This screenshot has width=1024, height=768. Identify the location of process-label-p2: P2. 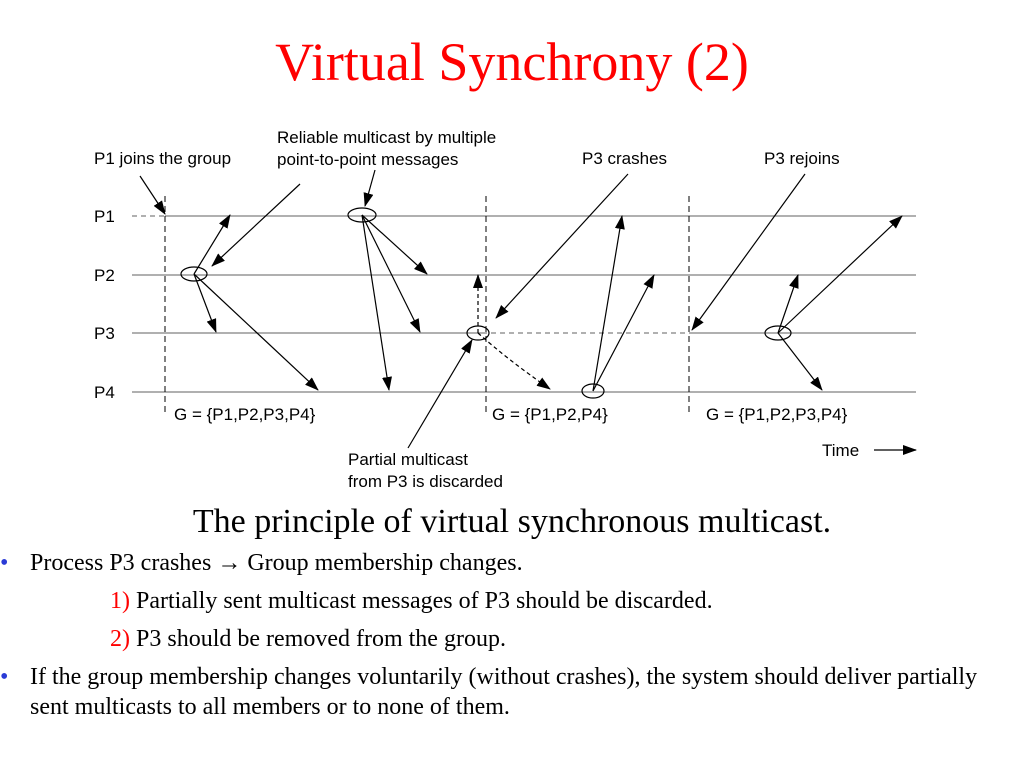
(104, 275).